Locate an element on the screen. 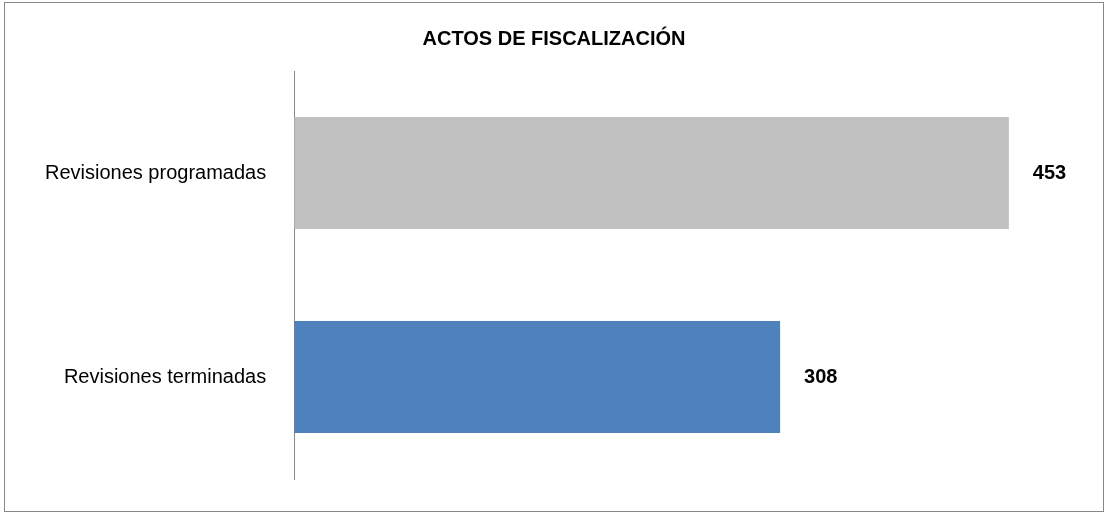 The height and width of the screenshot is (519, 1110). data-label: 453 is located at coordinates (1049, 171).